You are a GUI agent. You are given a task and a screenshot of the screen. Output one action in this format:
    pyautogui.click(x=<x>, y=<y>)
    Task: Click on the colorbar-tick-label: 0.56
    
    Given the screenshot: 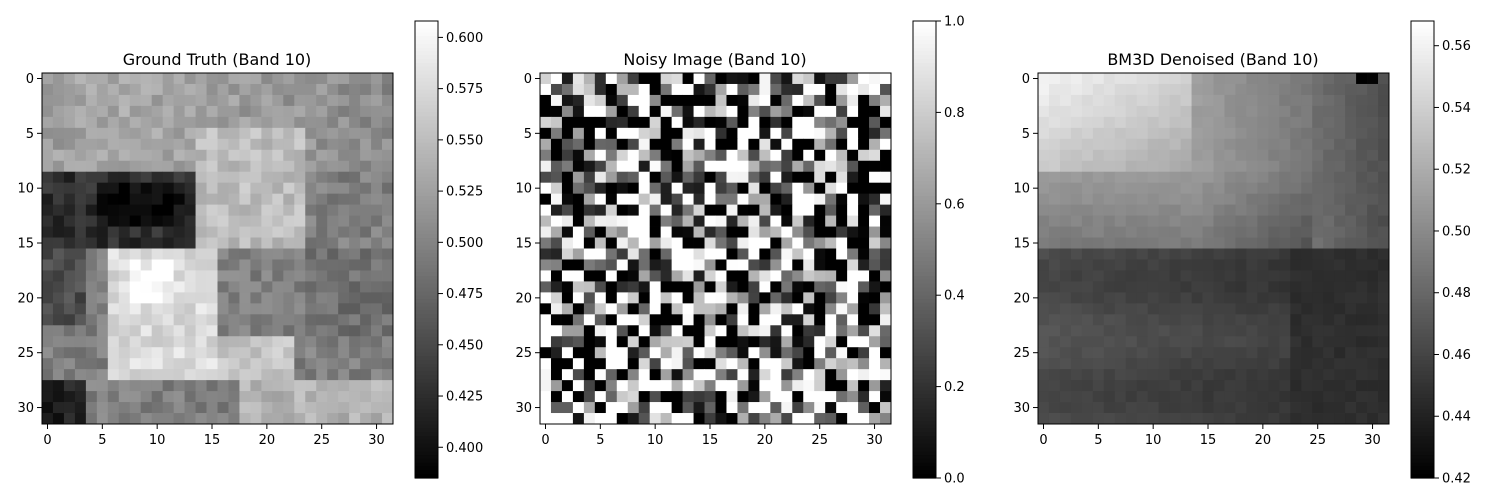 What is the action you would take?
    pyautogui.click(x=1456, y=46)
    